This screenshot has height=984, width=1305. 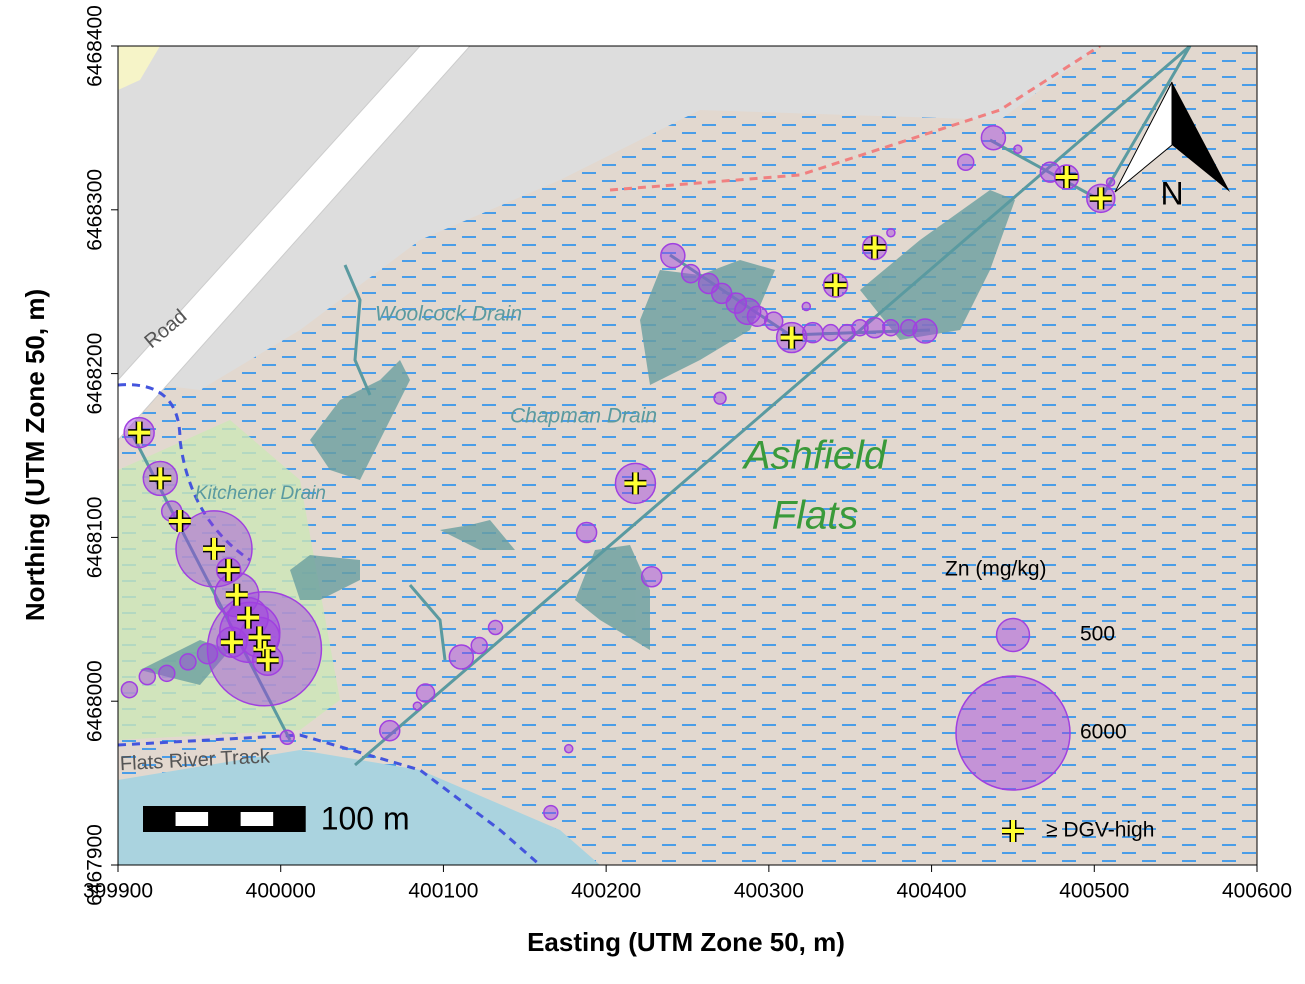 I want to click on legend-title: Zn (mg/kg), so click(x=996, y=569).